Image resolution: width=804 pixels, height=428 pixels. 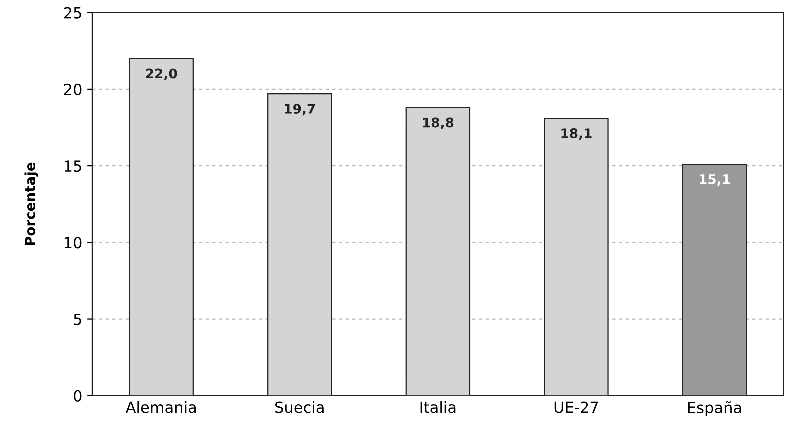 What do you see at coordinates (715, 180) in the screenshot?
I see `data-label: 15,1` at bounding box center [715, 180].